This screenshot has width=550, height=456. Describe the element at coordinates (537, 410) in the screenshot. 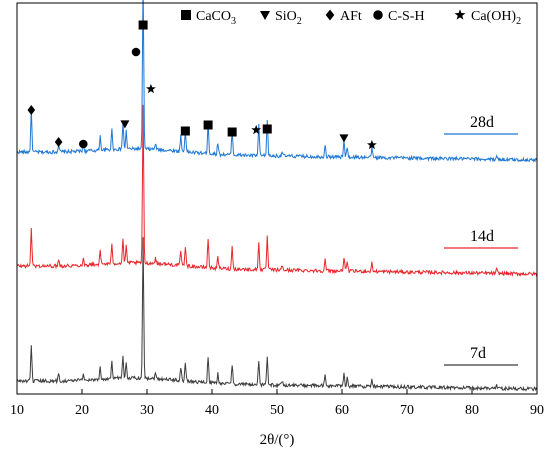

I see `x-tick-label: 90` at that location.